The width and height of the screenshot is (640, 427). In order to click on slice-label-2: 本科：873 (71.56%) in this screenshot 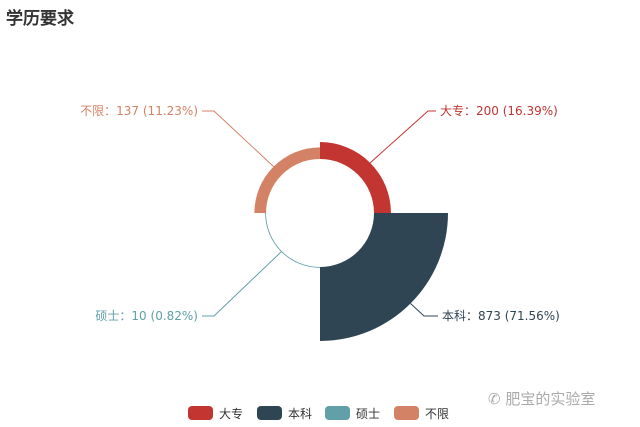, I will do `click(501, 316)`.